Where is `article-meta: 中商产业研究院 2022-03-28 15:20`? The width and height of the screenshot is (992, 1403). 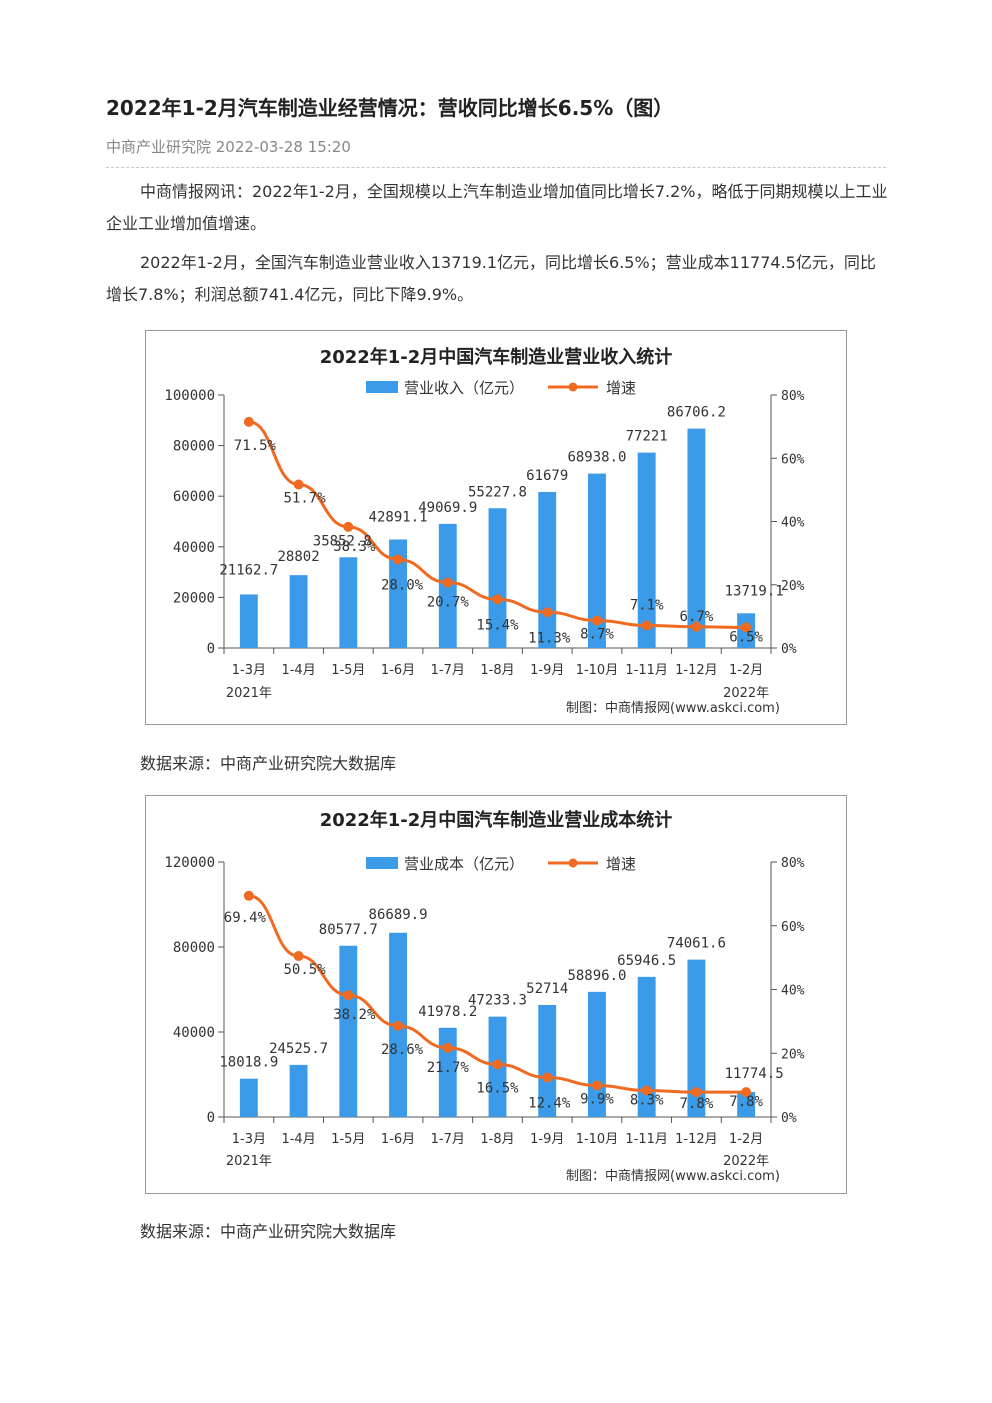
article-meta: 中商产业研究院 2022-03-28 15:20 is located at coordinates (228, 147).